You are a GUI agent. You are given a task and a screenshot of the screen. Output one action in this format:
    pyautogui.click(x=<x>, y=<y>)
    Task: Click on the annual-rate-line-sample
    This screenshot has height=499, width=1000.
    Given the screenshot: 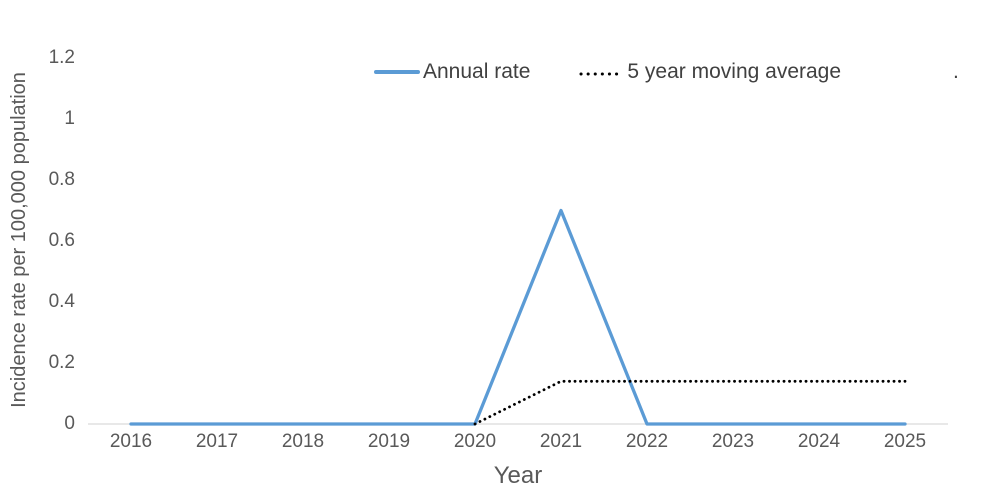 What is the action you would take?
    pyautogui.click(x=397, y=72)
    